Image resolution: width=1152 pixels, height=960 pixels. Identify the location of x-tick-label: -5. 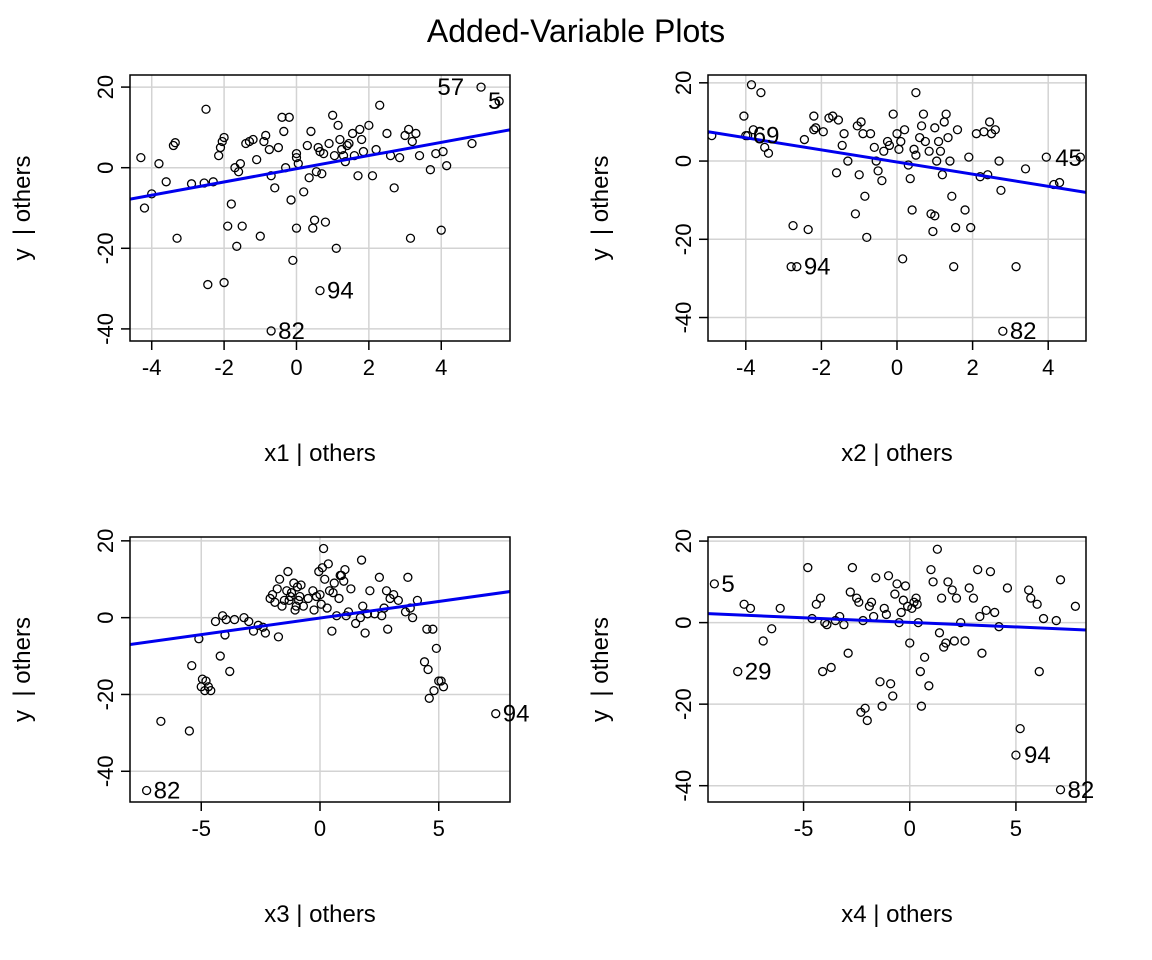
(804, 828).